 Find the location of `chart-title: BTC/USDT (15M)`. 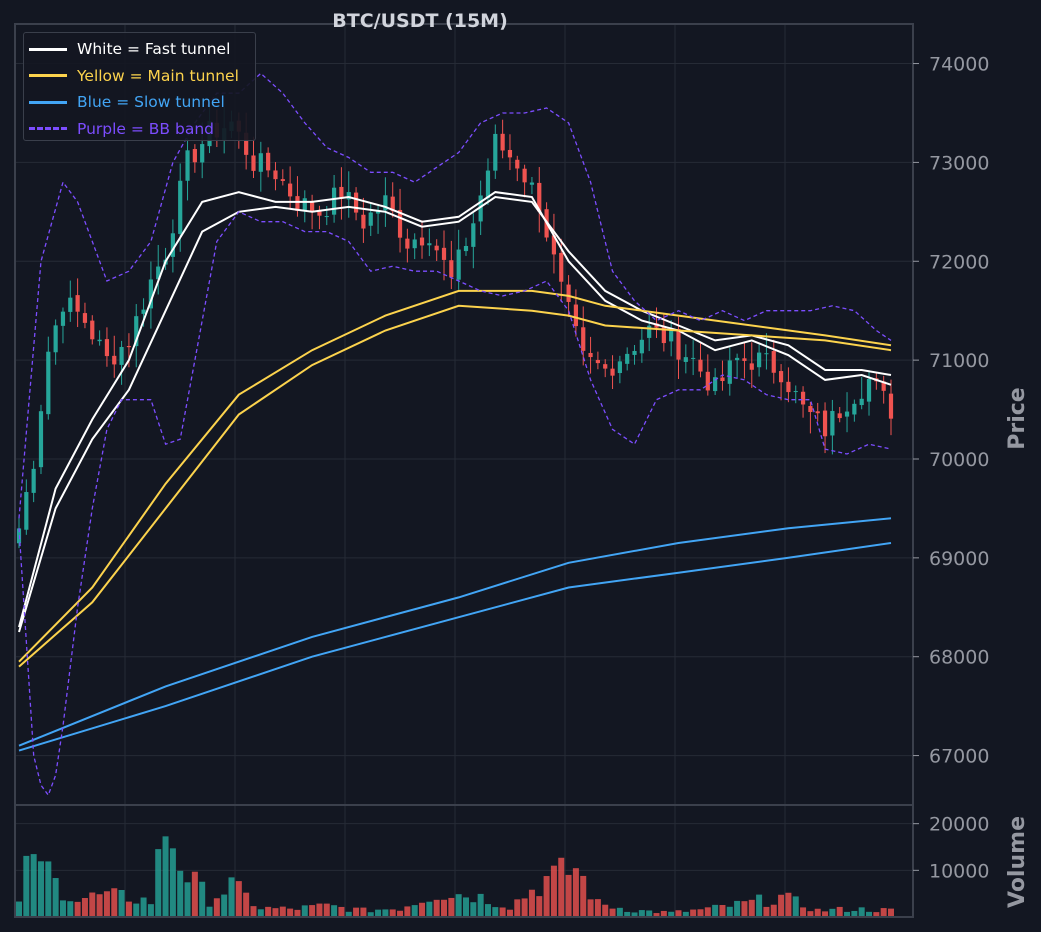

chart-title: BTC/USDT (15M) is located at coordinates (420, 21).